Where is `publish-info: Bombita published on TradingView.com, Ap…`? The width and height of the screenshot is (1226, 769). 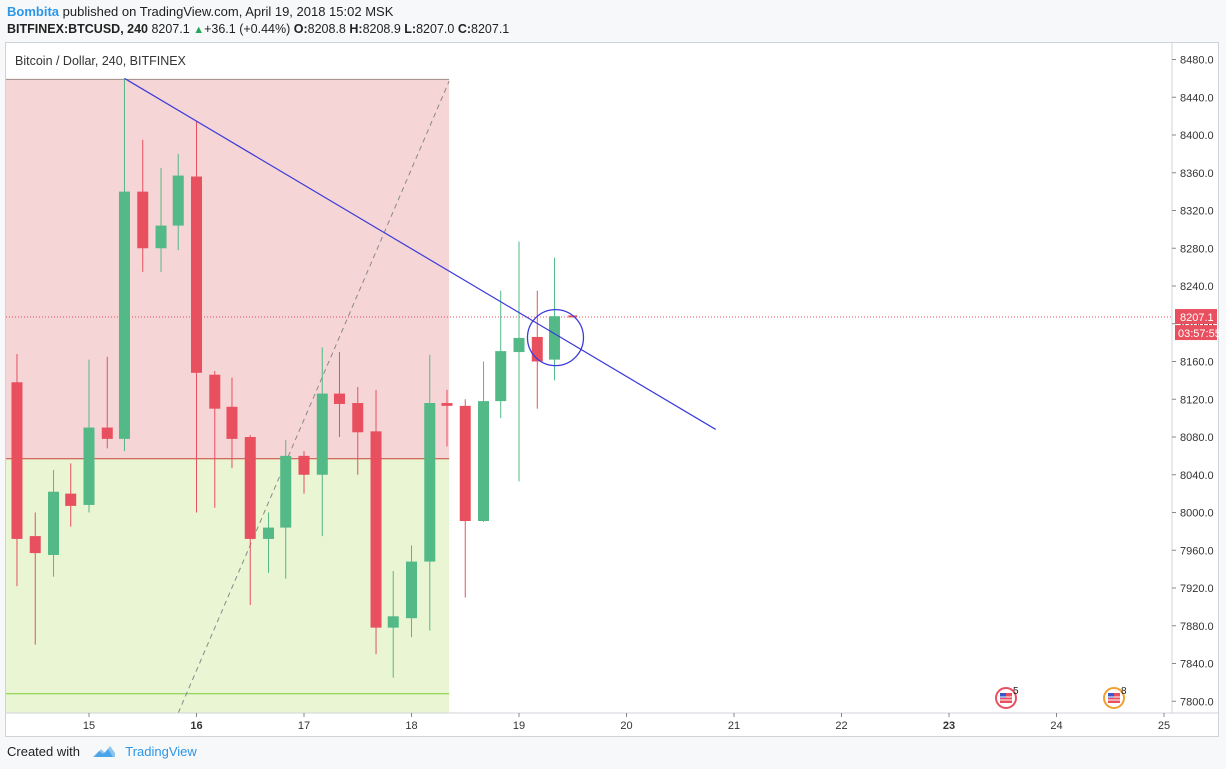 publish-info: Bombita published on TradingView.com, Ap… is located at coordinates (200, 11).